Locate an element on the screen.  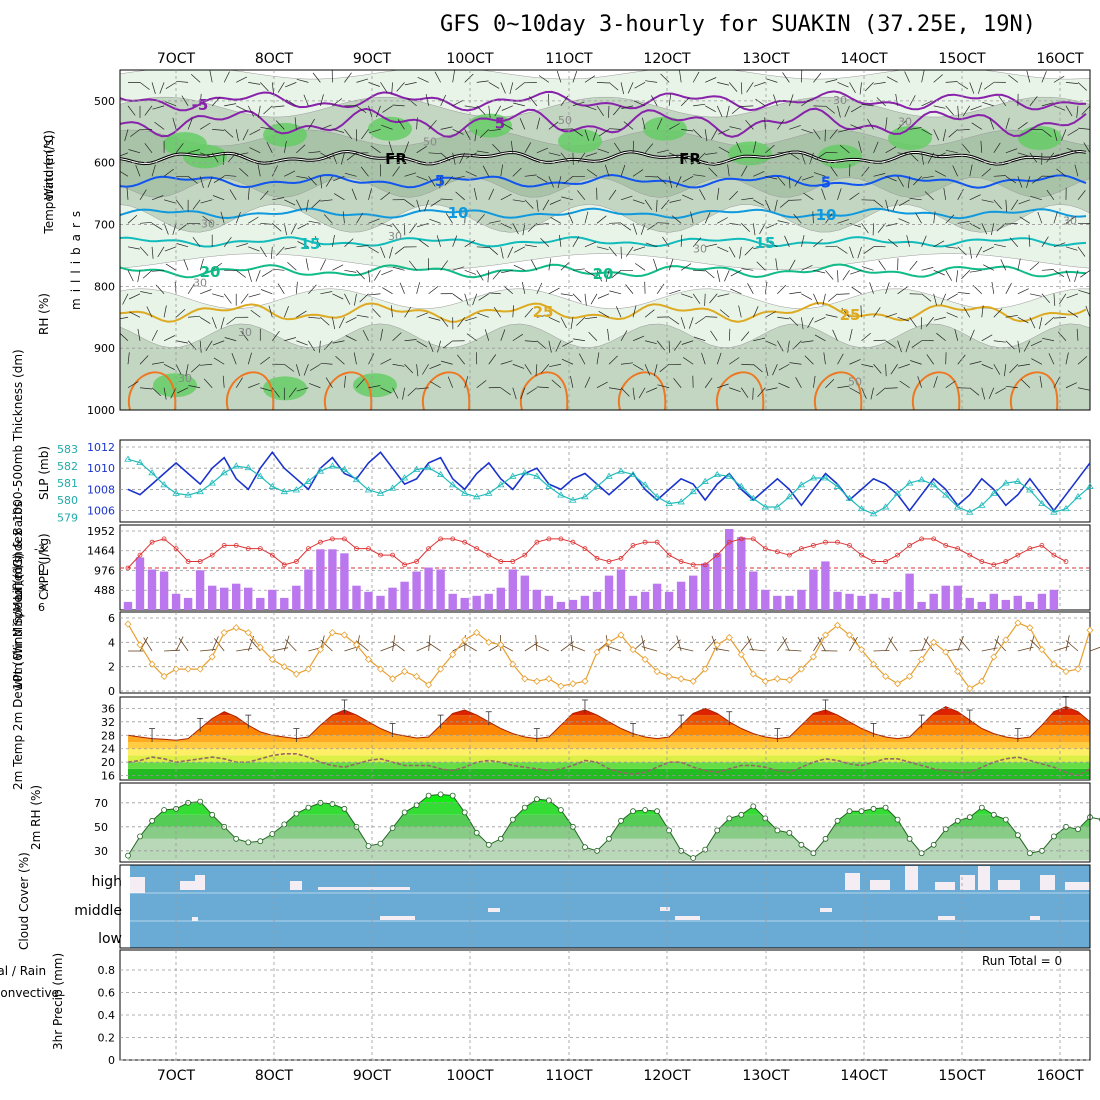
isotherm-label: 25 is located at coordinates (850, 315).